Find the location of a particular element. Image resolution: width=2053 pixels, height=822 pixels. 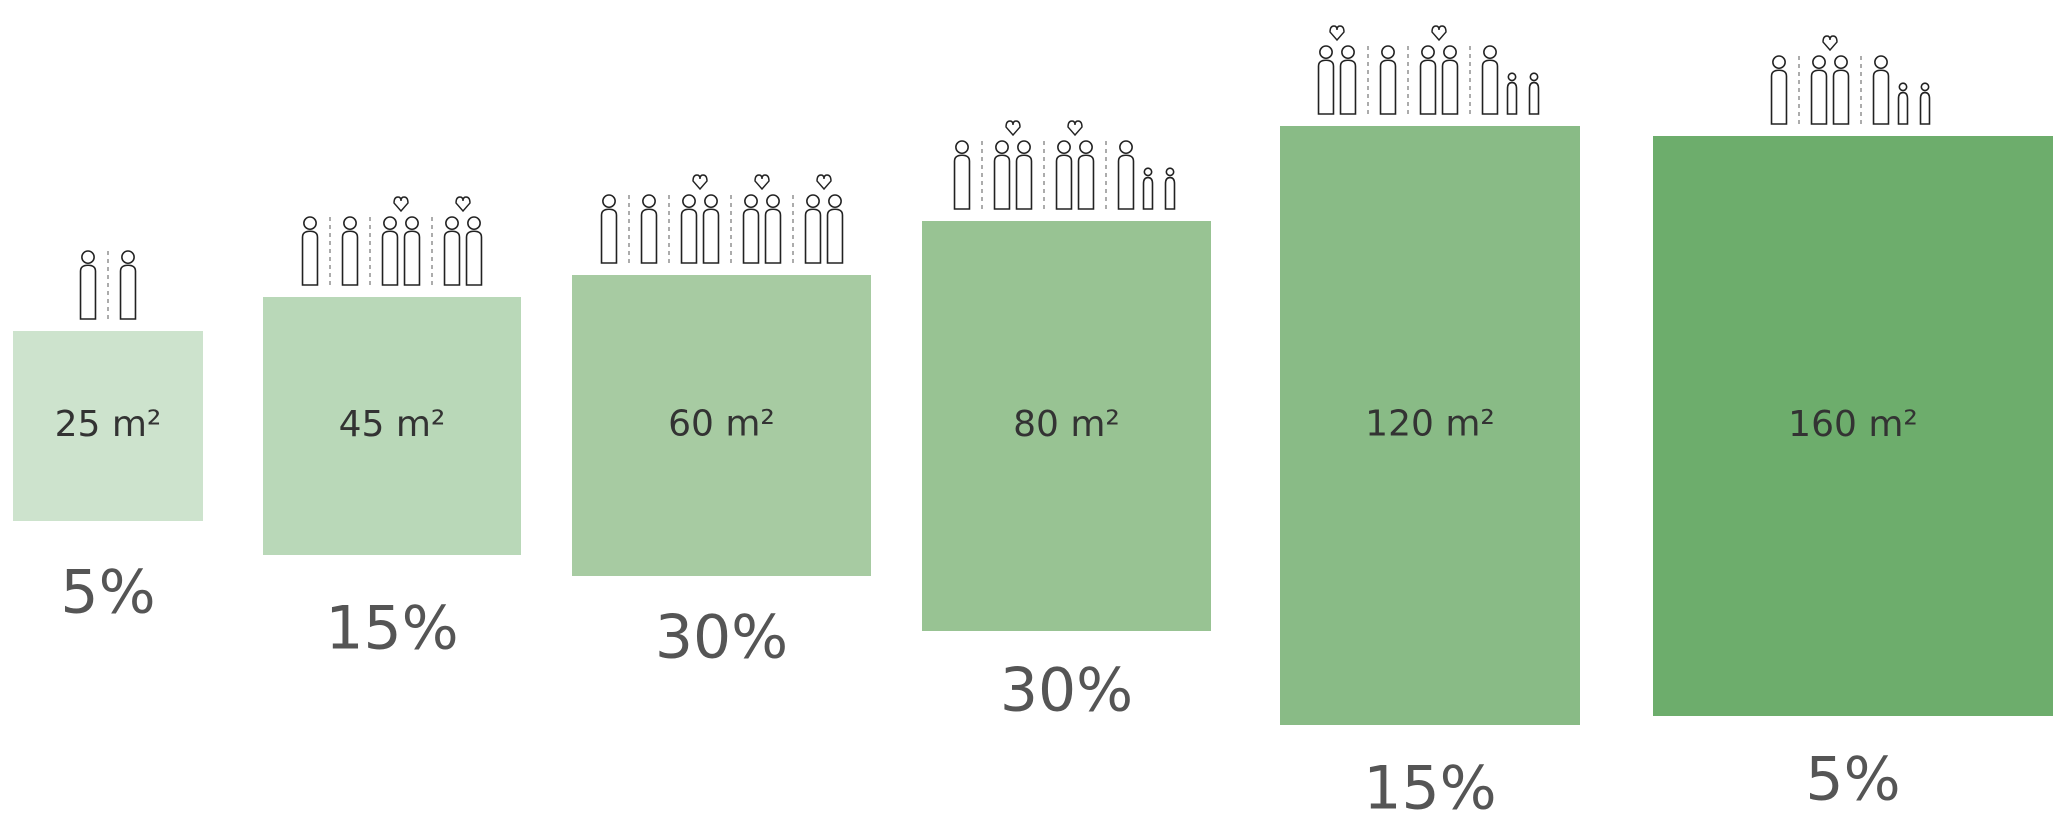

unit-area: 45 m² is located at coordinates (392, 424).